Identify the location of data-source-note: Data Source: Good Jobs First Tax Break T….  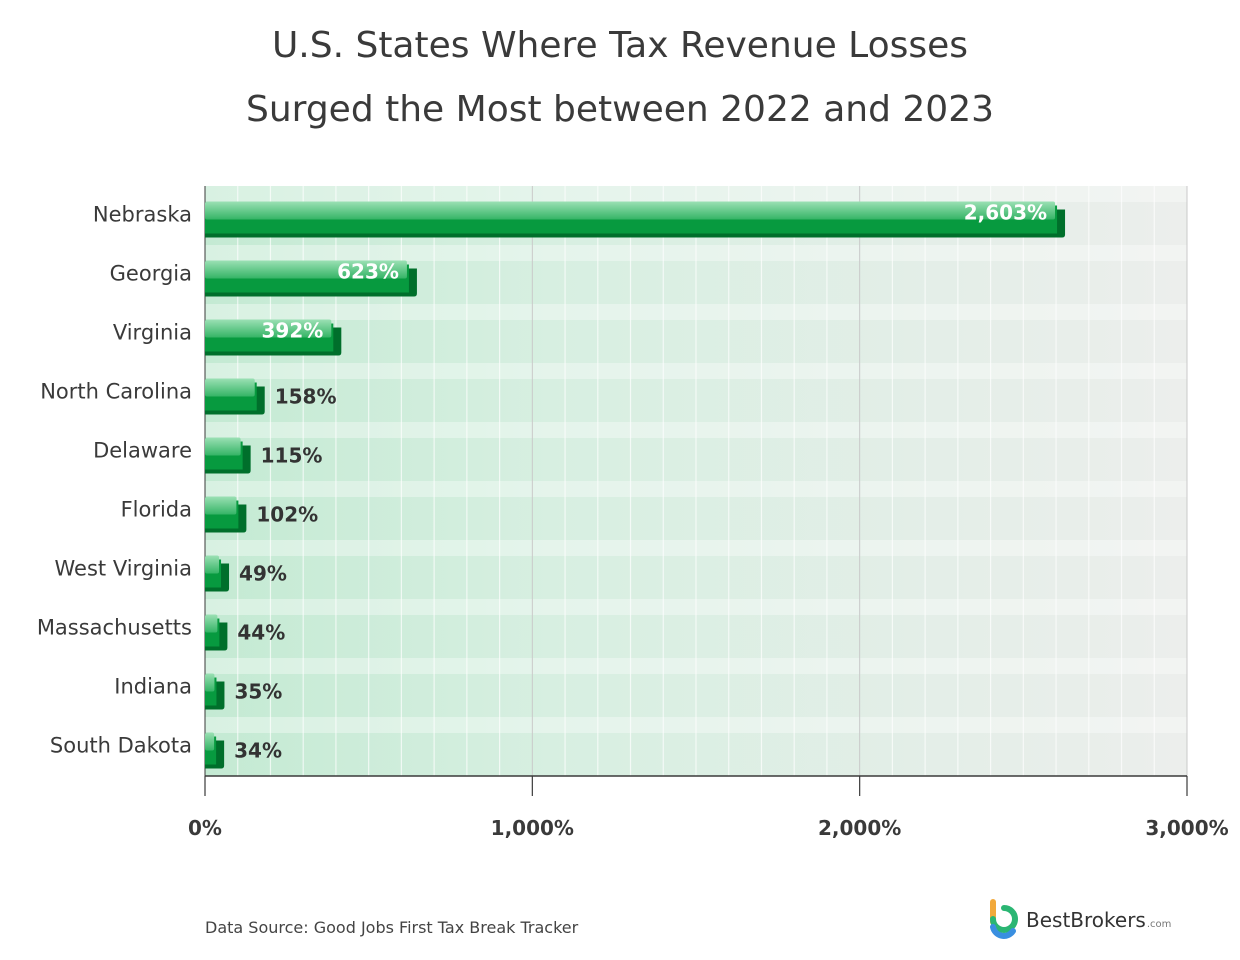
(392, 927).